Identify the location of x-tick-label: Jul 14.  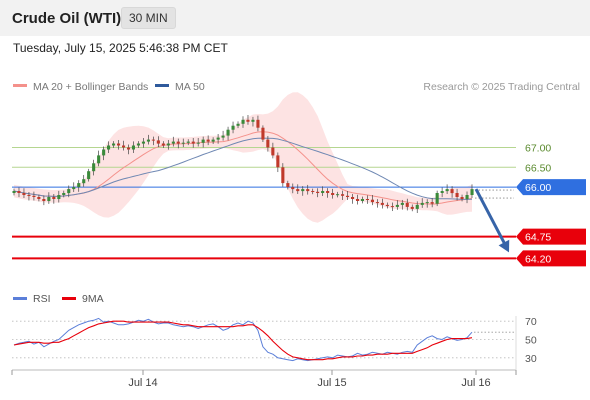
(142, 383).